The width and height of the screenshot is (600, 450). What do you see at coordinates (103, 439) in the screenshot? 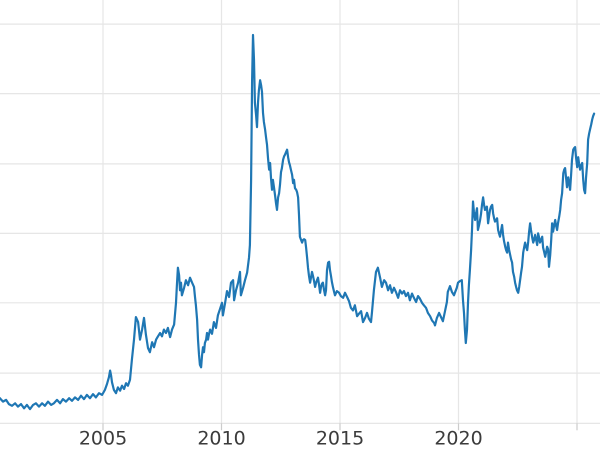
I see `x-tick-label: 2005` at bounding box center [103, 439].